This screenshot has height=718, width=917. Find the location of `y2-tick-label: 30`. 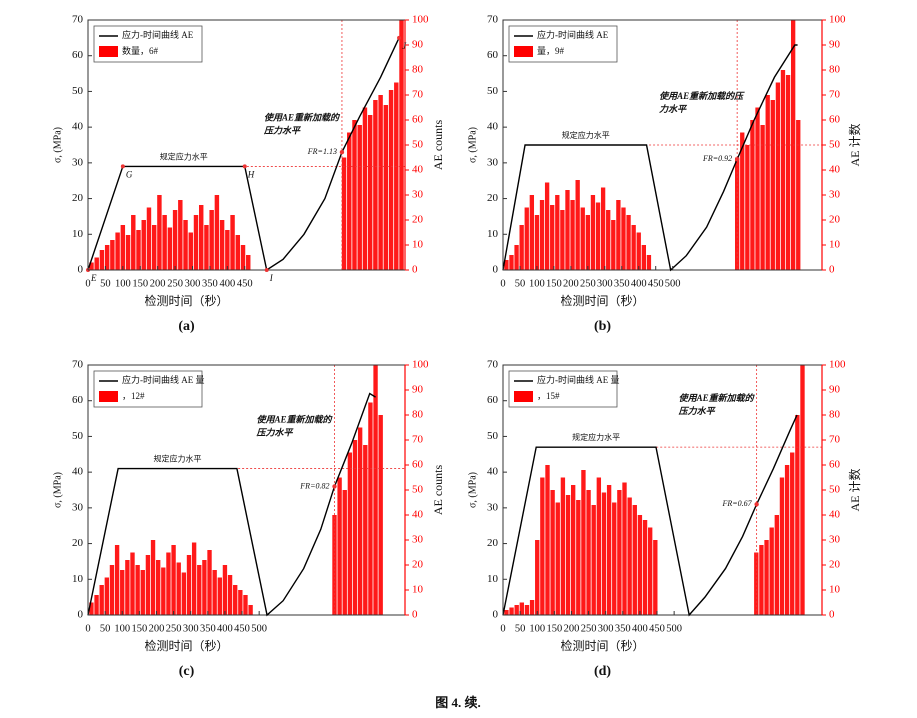

y2-tick-label: 30 is located at coordinates (835, 195).